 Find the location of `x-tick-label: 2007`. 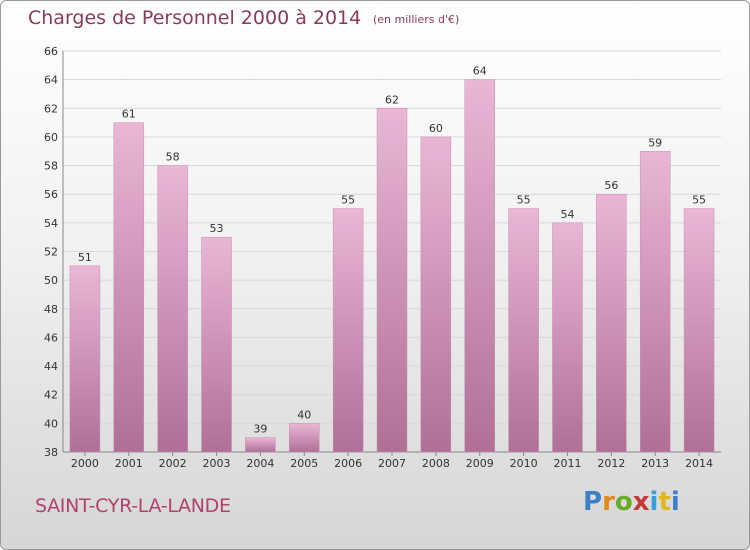

x-tick-label: 2007 is located at coordinates (392, 463).